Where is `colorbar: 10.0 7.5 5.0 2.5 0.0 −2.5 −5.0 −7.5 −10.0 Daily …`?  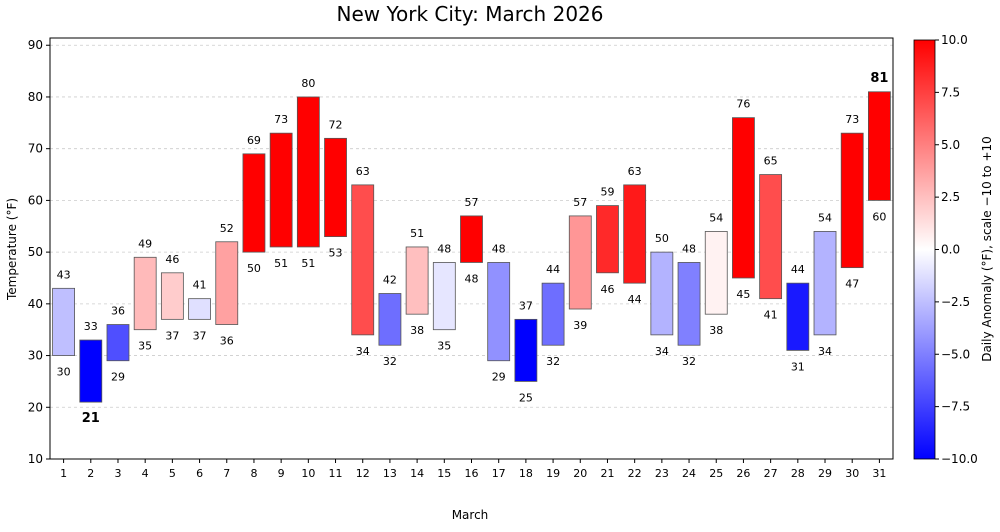
colorbar: 10.0 7.5 5.0 2.5 0.0 −2.5 −5.0 −7.5 −10.0 Daily … is located at coordinates (953, 249).